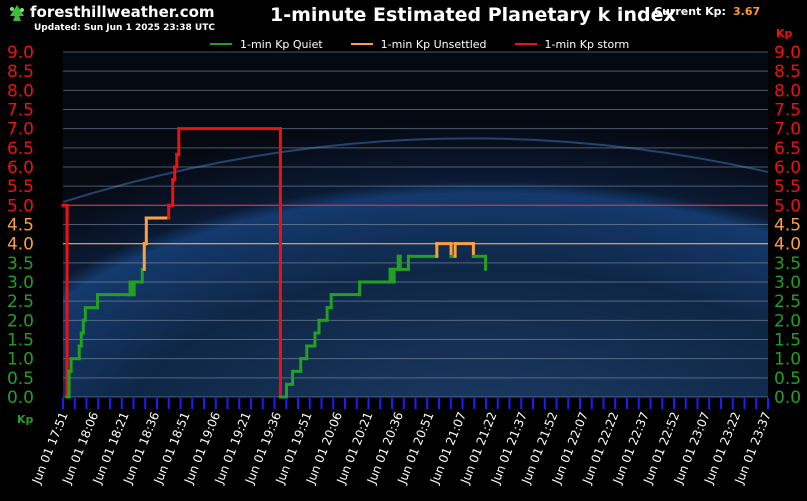 The image size is (807, 501). What do you see at coordinates (20, 283) in the screenshot?
I see `y-tick-label-left: 3.0` at bounding box center [20, 283].